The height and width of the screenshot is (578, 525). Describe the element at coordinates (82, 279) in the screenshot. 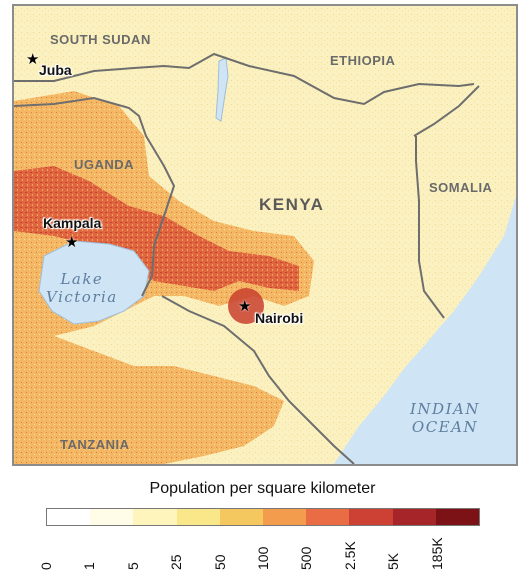

I see `lake-victoria-line1: Lake` at that location.